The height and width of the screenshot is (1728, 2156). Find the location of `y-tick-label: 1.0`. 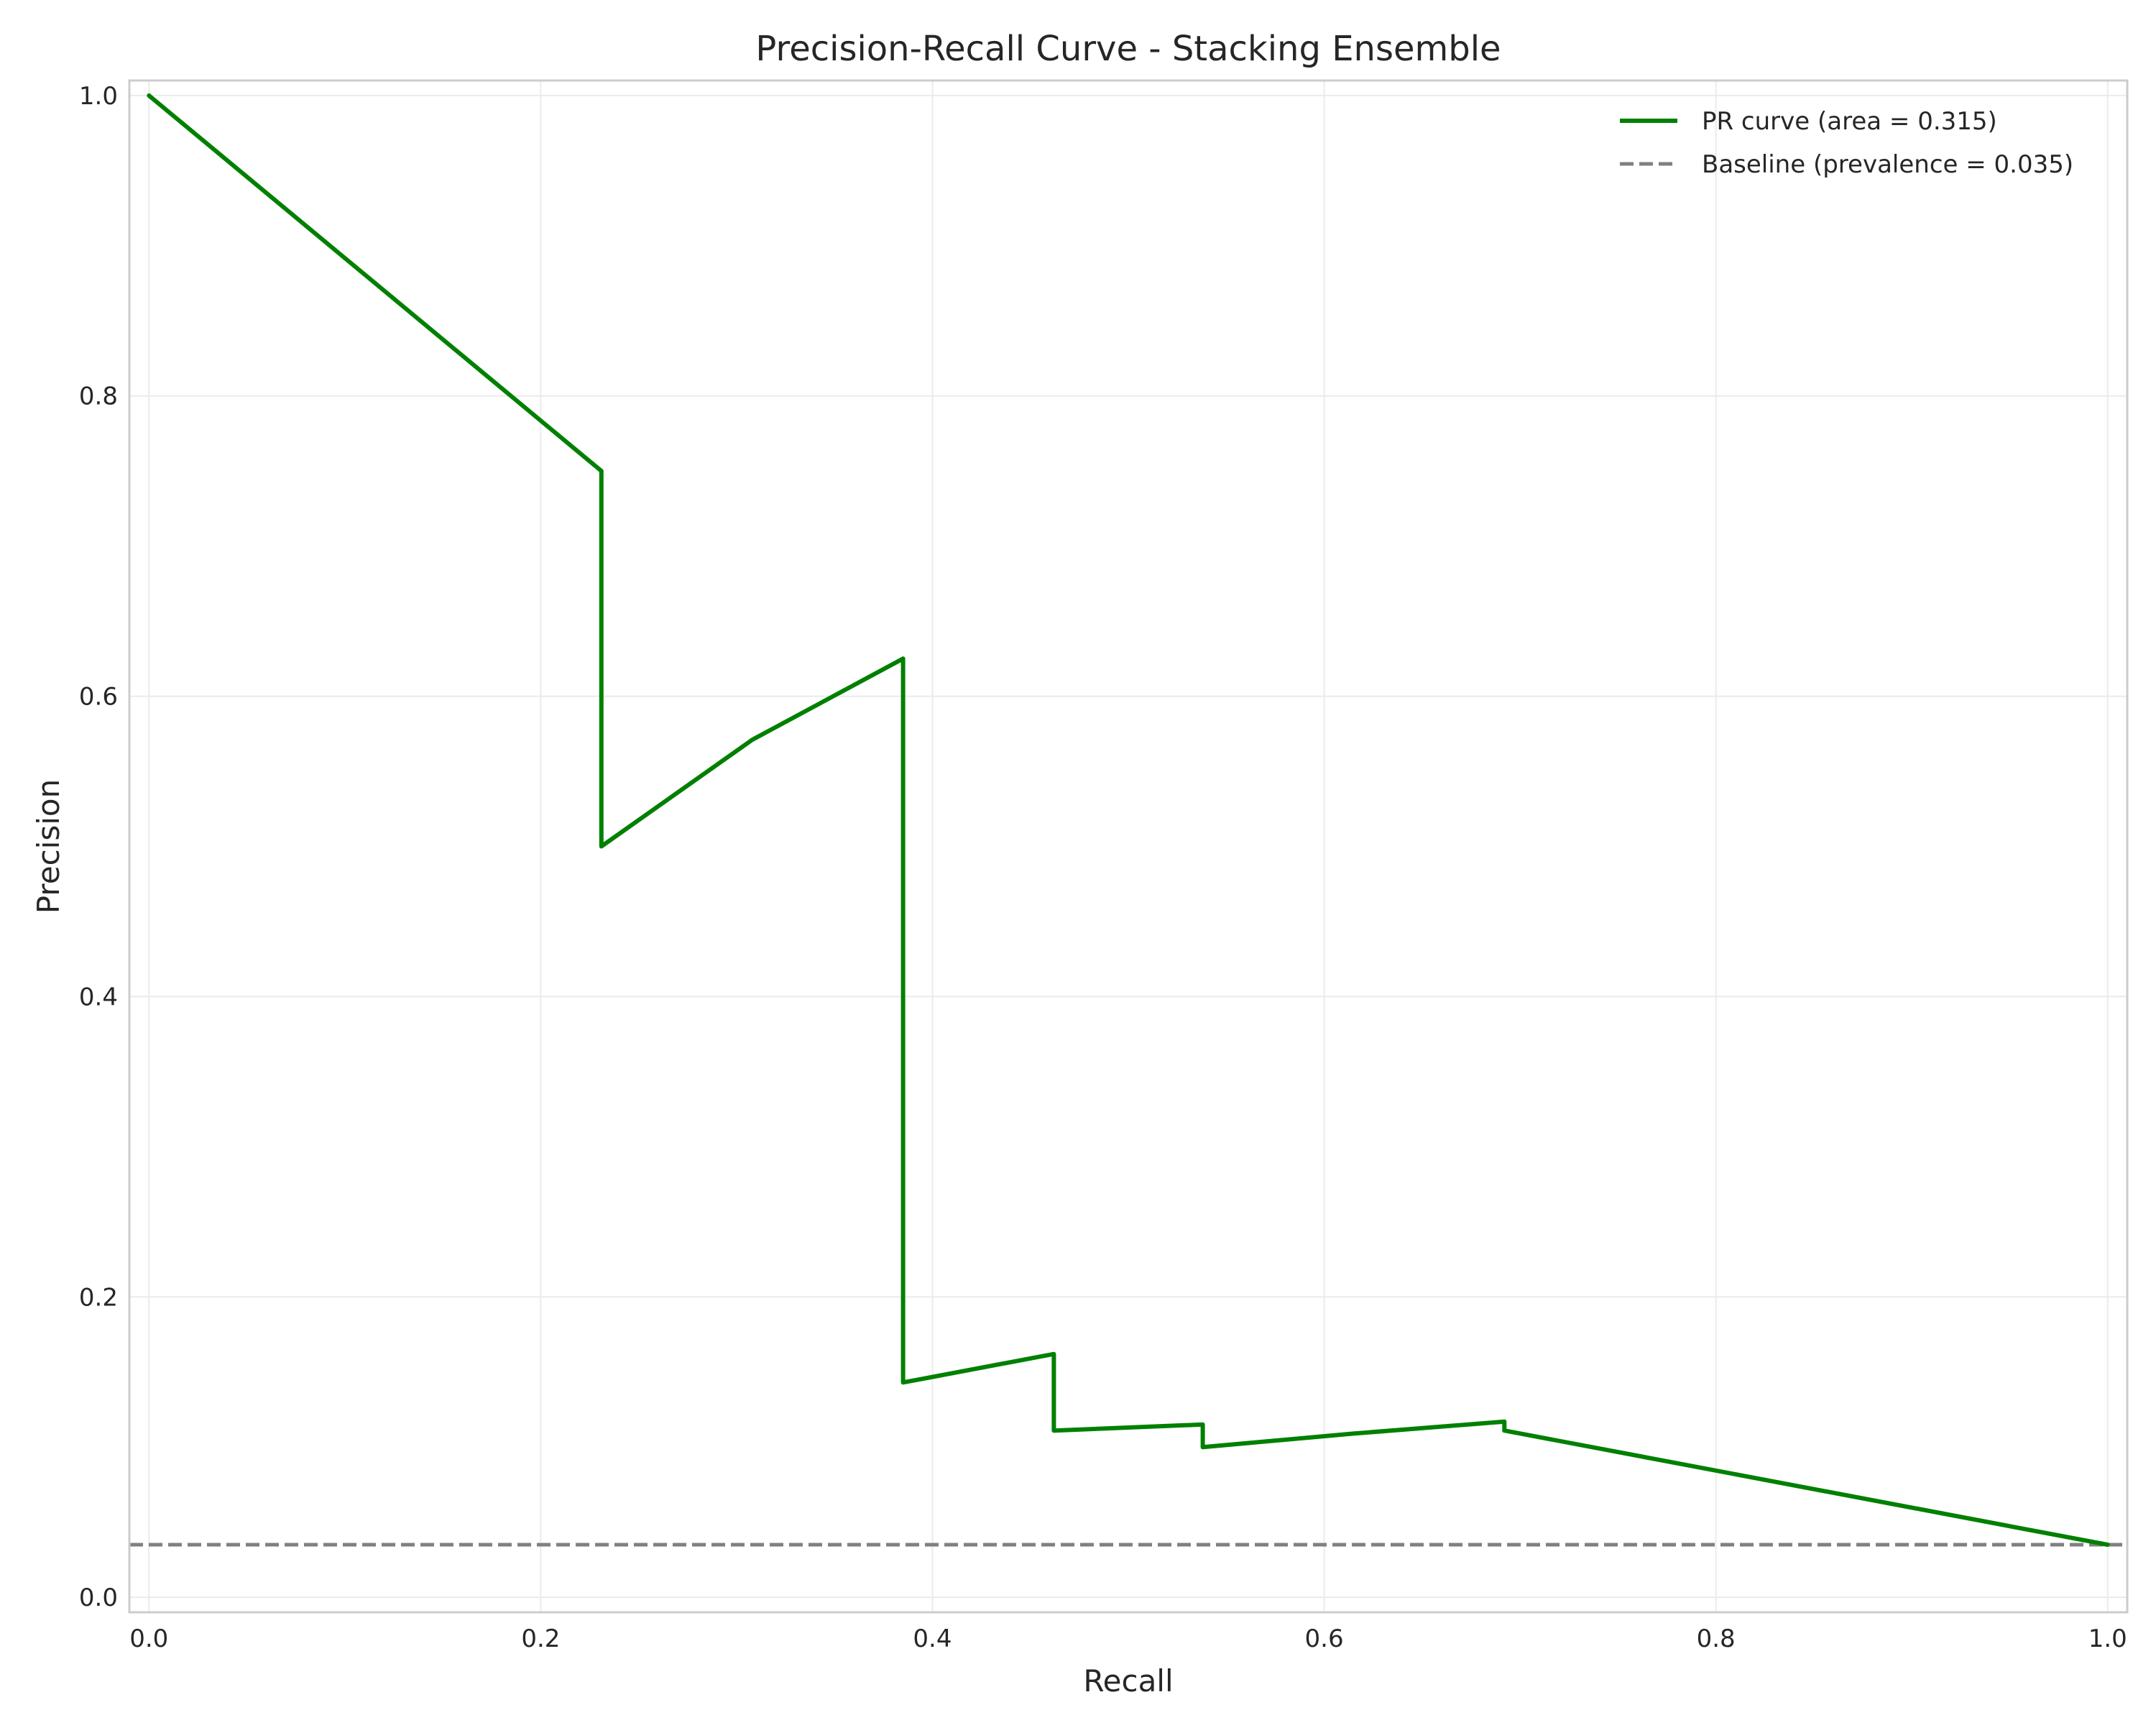

y-tick-label: 1.0 is located at coordinates (98, 97).